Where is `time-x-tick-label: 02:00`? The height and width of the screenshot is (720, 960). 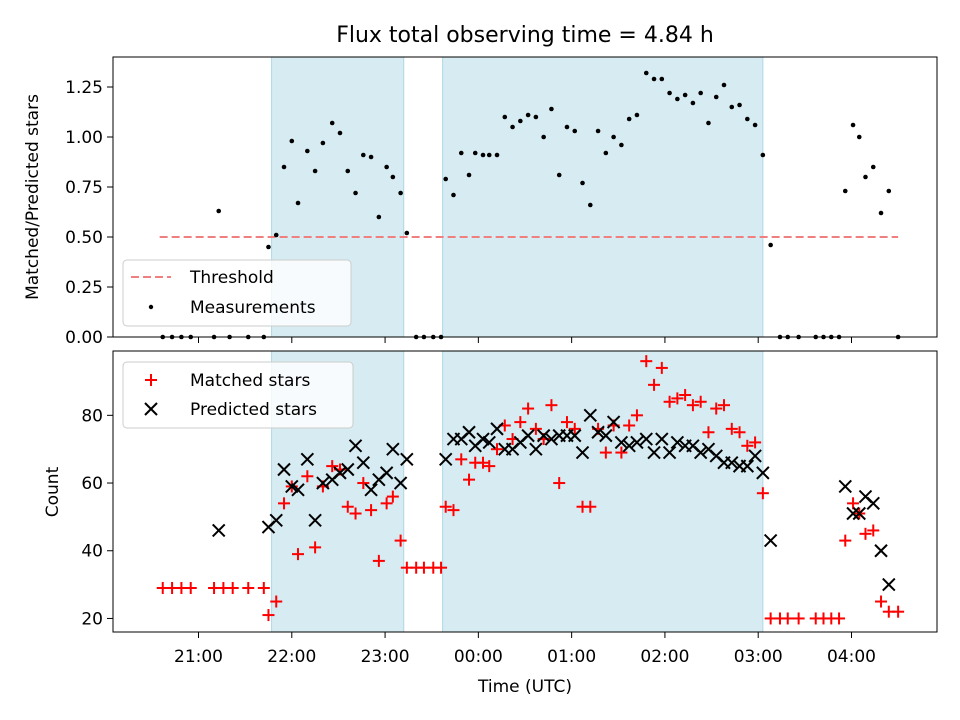
time-x-tick-label: 02:00 is located at coordinates (664, 657).